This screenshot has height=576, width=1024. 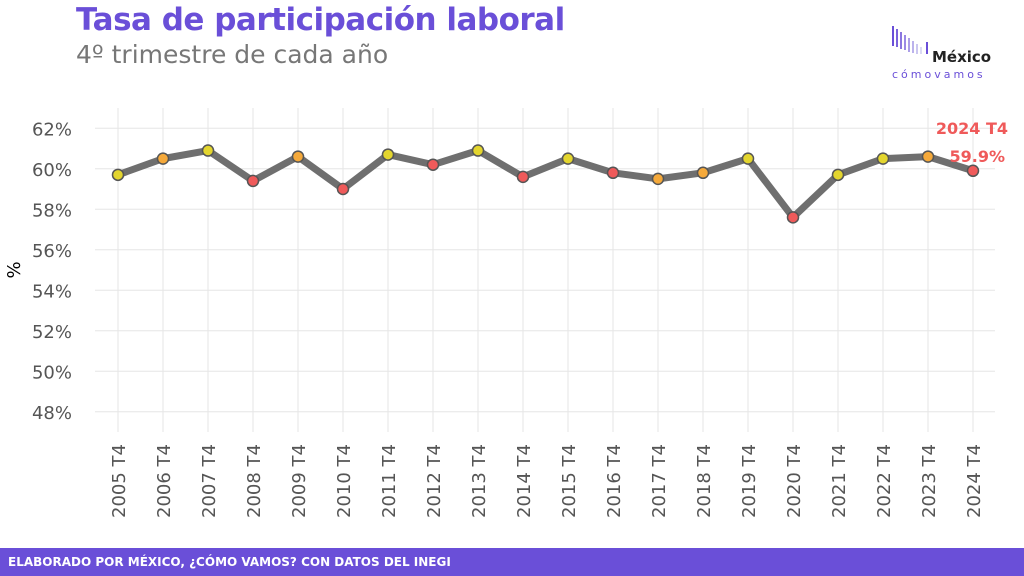 What do you see at coordinates (14, 269) in the screenshot?
I see `y-axis-label: %` at bounding box center [14, 269].